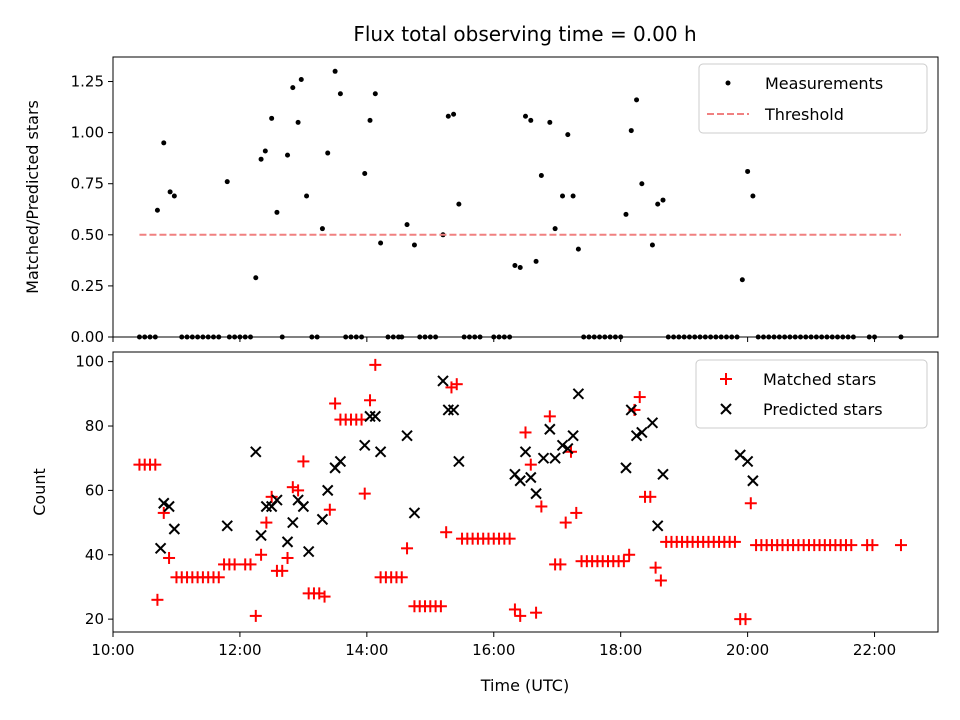 This screenshot has height=720, width=960. Describe the element at coordinates (813, 98) in the screenshot. I see `top-legend: Measurements Threshold` at that location.